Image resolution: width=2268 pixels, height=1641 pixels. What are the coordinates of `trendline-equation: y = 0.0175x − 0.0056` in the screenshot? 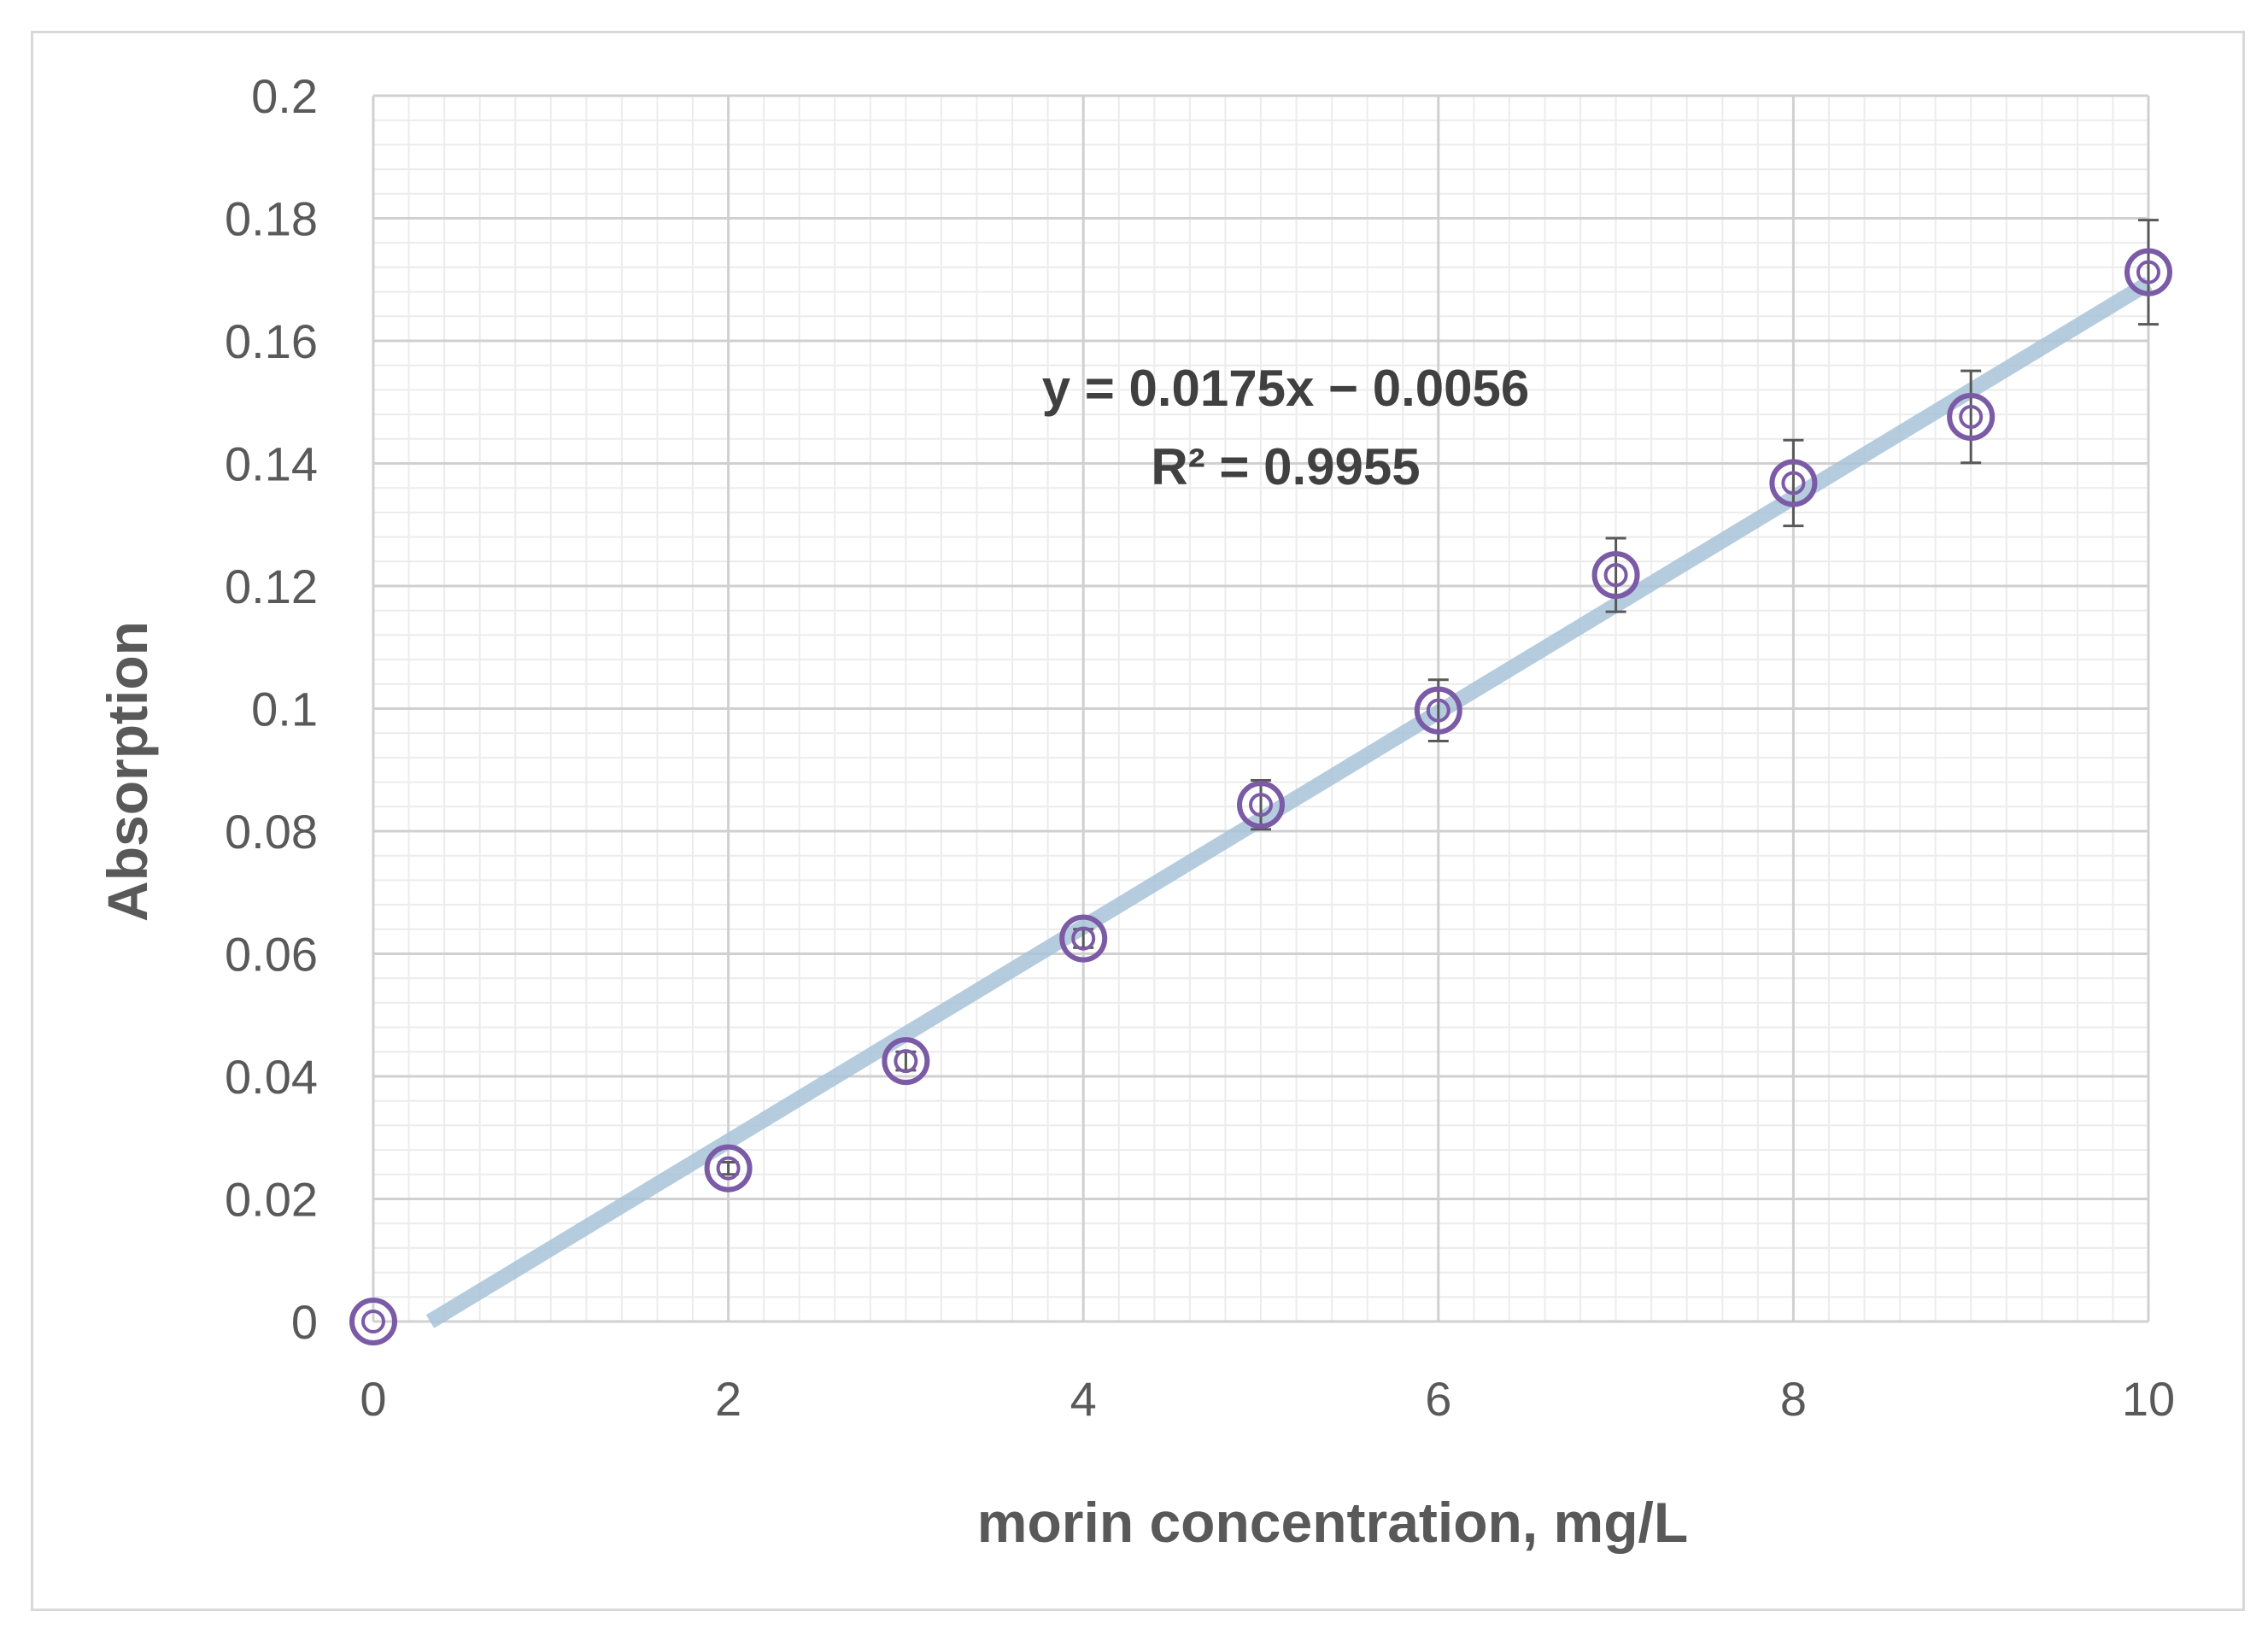 It's located at (1286, 388).